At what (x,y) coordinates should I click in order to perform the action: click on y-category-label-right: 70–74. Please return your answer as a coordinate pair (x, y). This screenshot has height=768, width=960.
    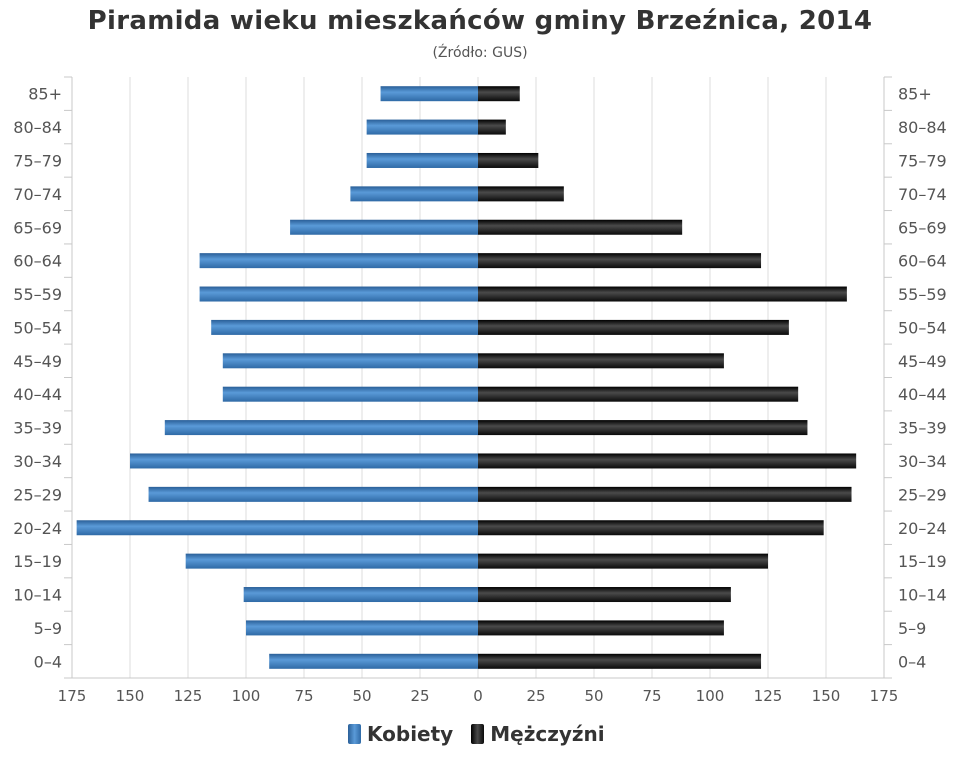
    Looking at the image, I should click on (922, 194).